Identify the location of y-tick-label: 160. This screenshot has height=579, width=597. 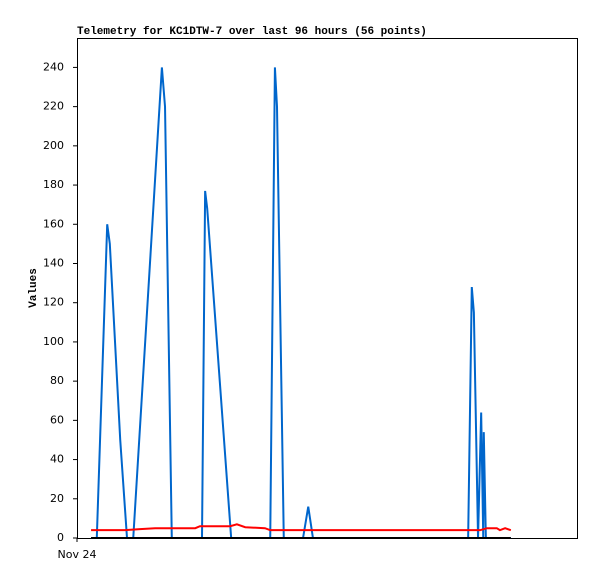
(53, 223).